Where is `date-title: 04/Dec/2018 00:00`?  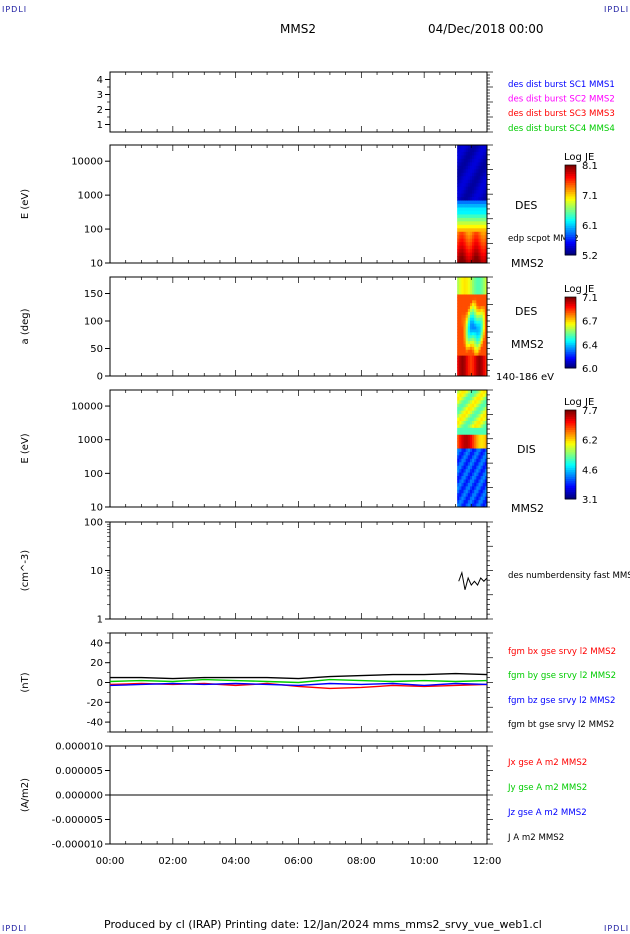
date-title: 04/Dec/2018 00:00 is located at coordinates (486, 29).